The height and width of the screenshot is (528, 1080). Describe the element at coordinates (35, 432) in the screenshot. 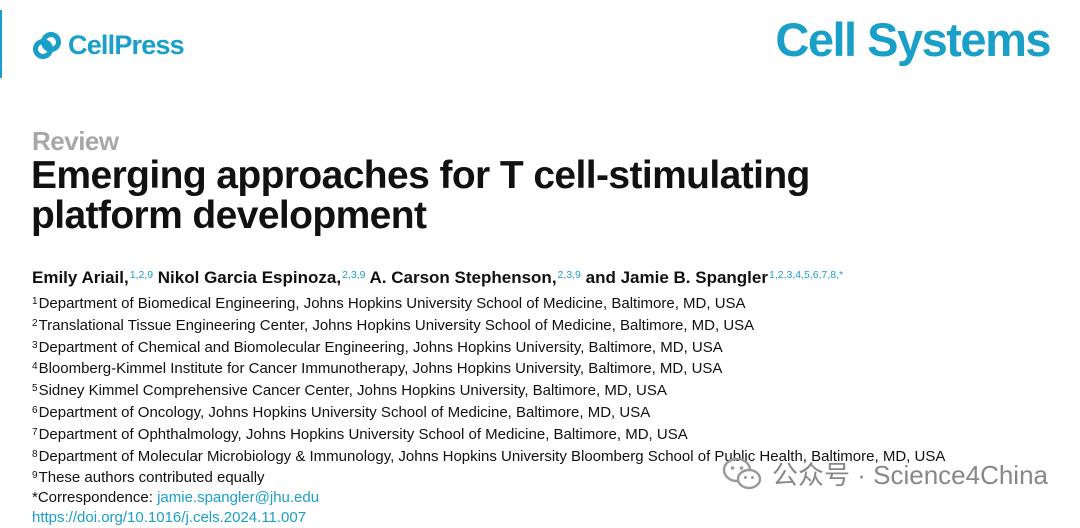

I see `affiliation-number: 7` at that location.